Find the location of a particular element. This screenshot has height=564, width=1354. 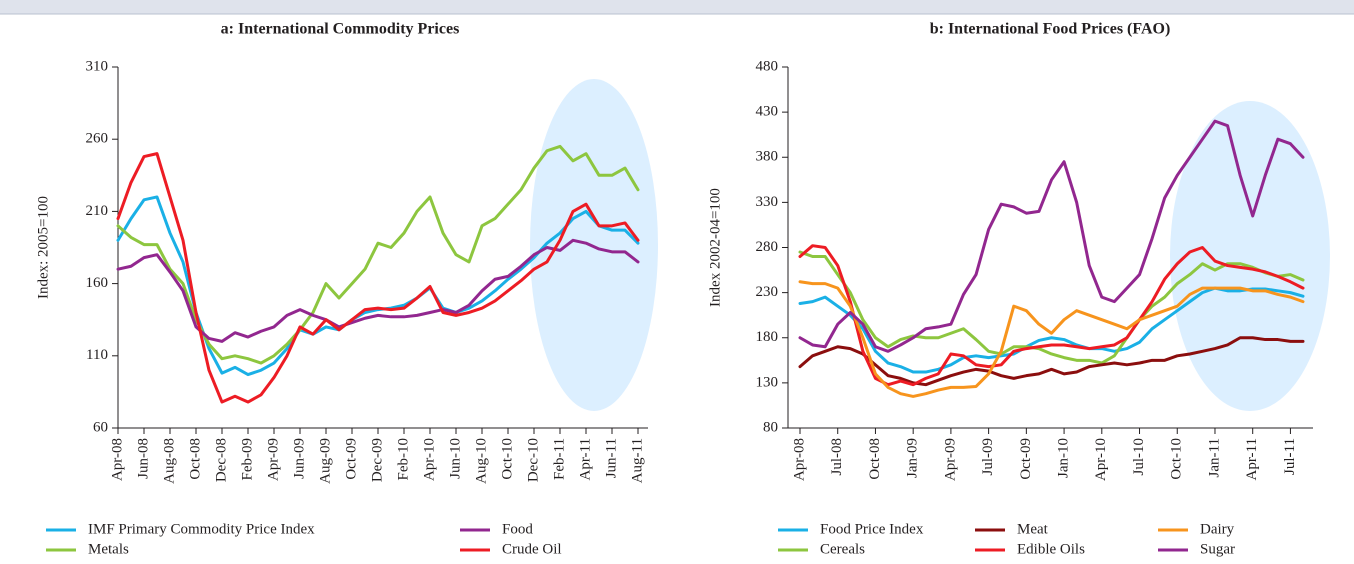

x-tick-label: Aug-08 is located at coordinates (169, 461).